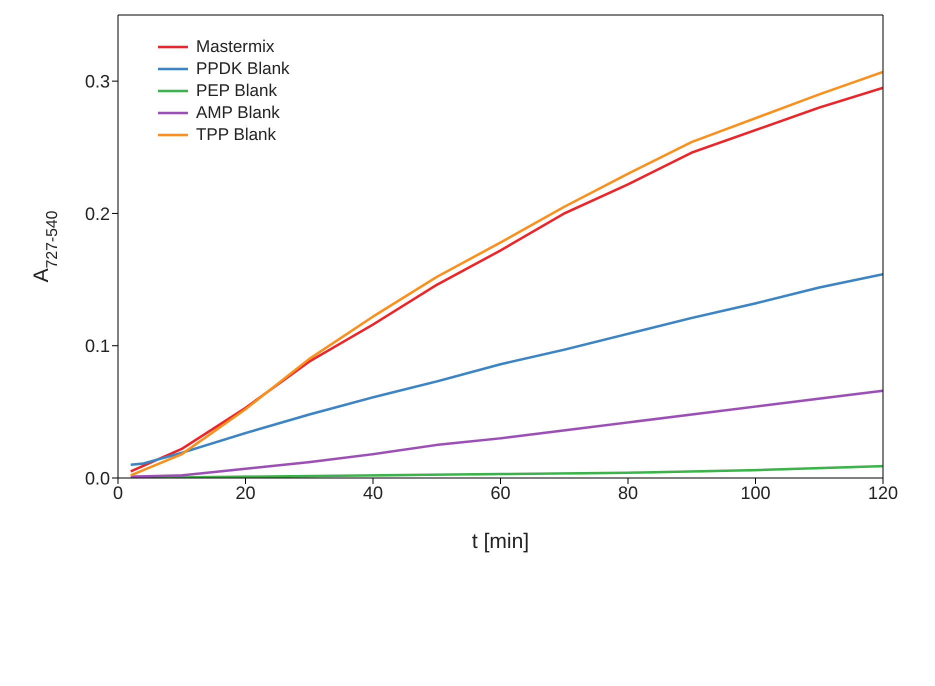 Image resolution: width=935 pixels, height=686 pixels. Describe the element at coordinates (235, 47) in the screenshot. I see `legend-label: Mastermix` at that location.